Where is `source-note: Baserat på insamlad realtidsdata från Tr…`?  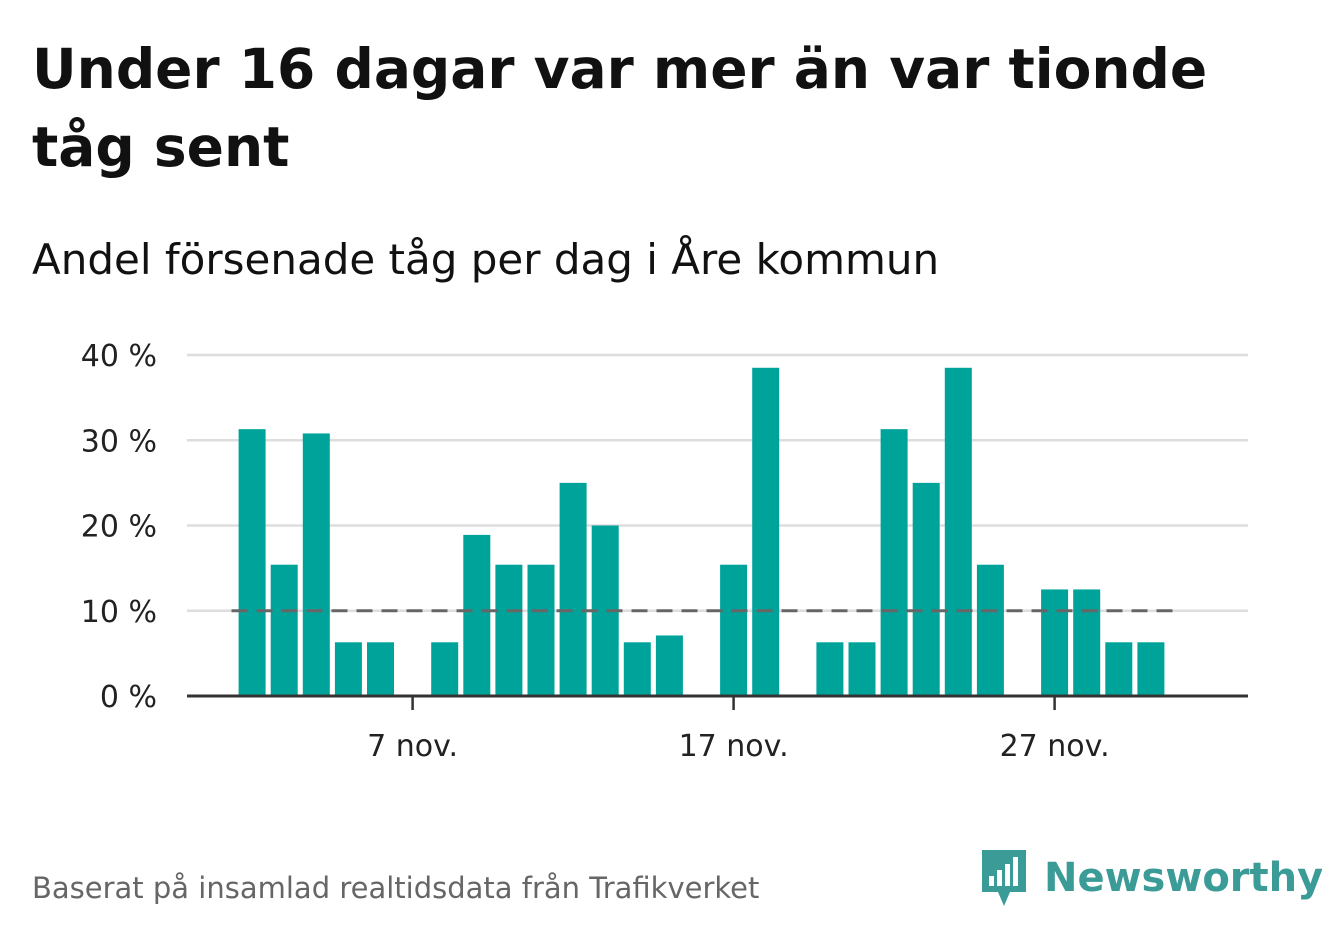 source-note: Baserat på insamlad realtidsdata från Tr… is located at coordinates (396, 888).